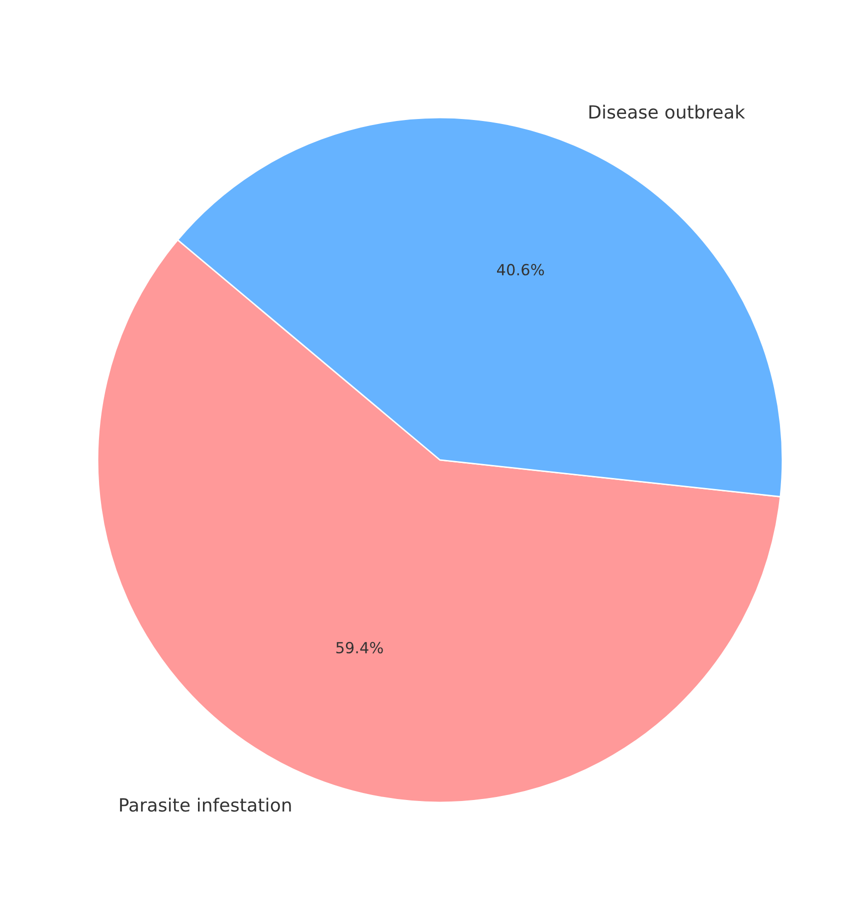 This screenshot has height=904, width=868. Describe the element at coordinates (667, 111) in the screenshot. I see `slice-label: Disease outbreak` at that location.